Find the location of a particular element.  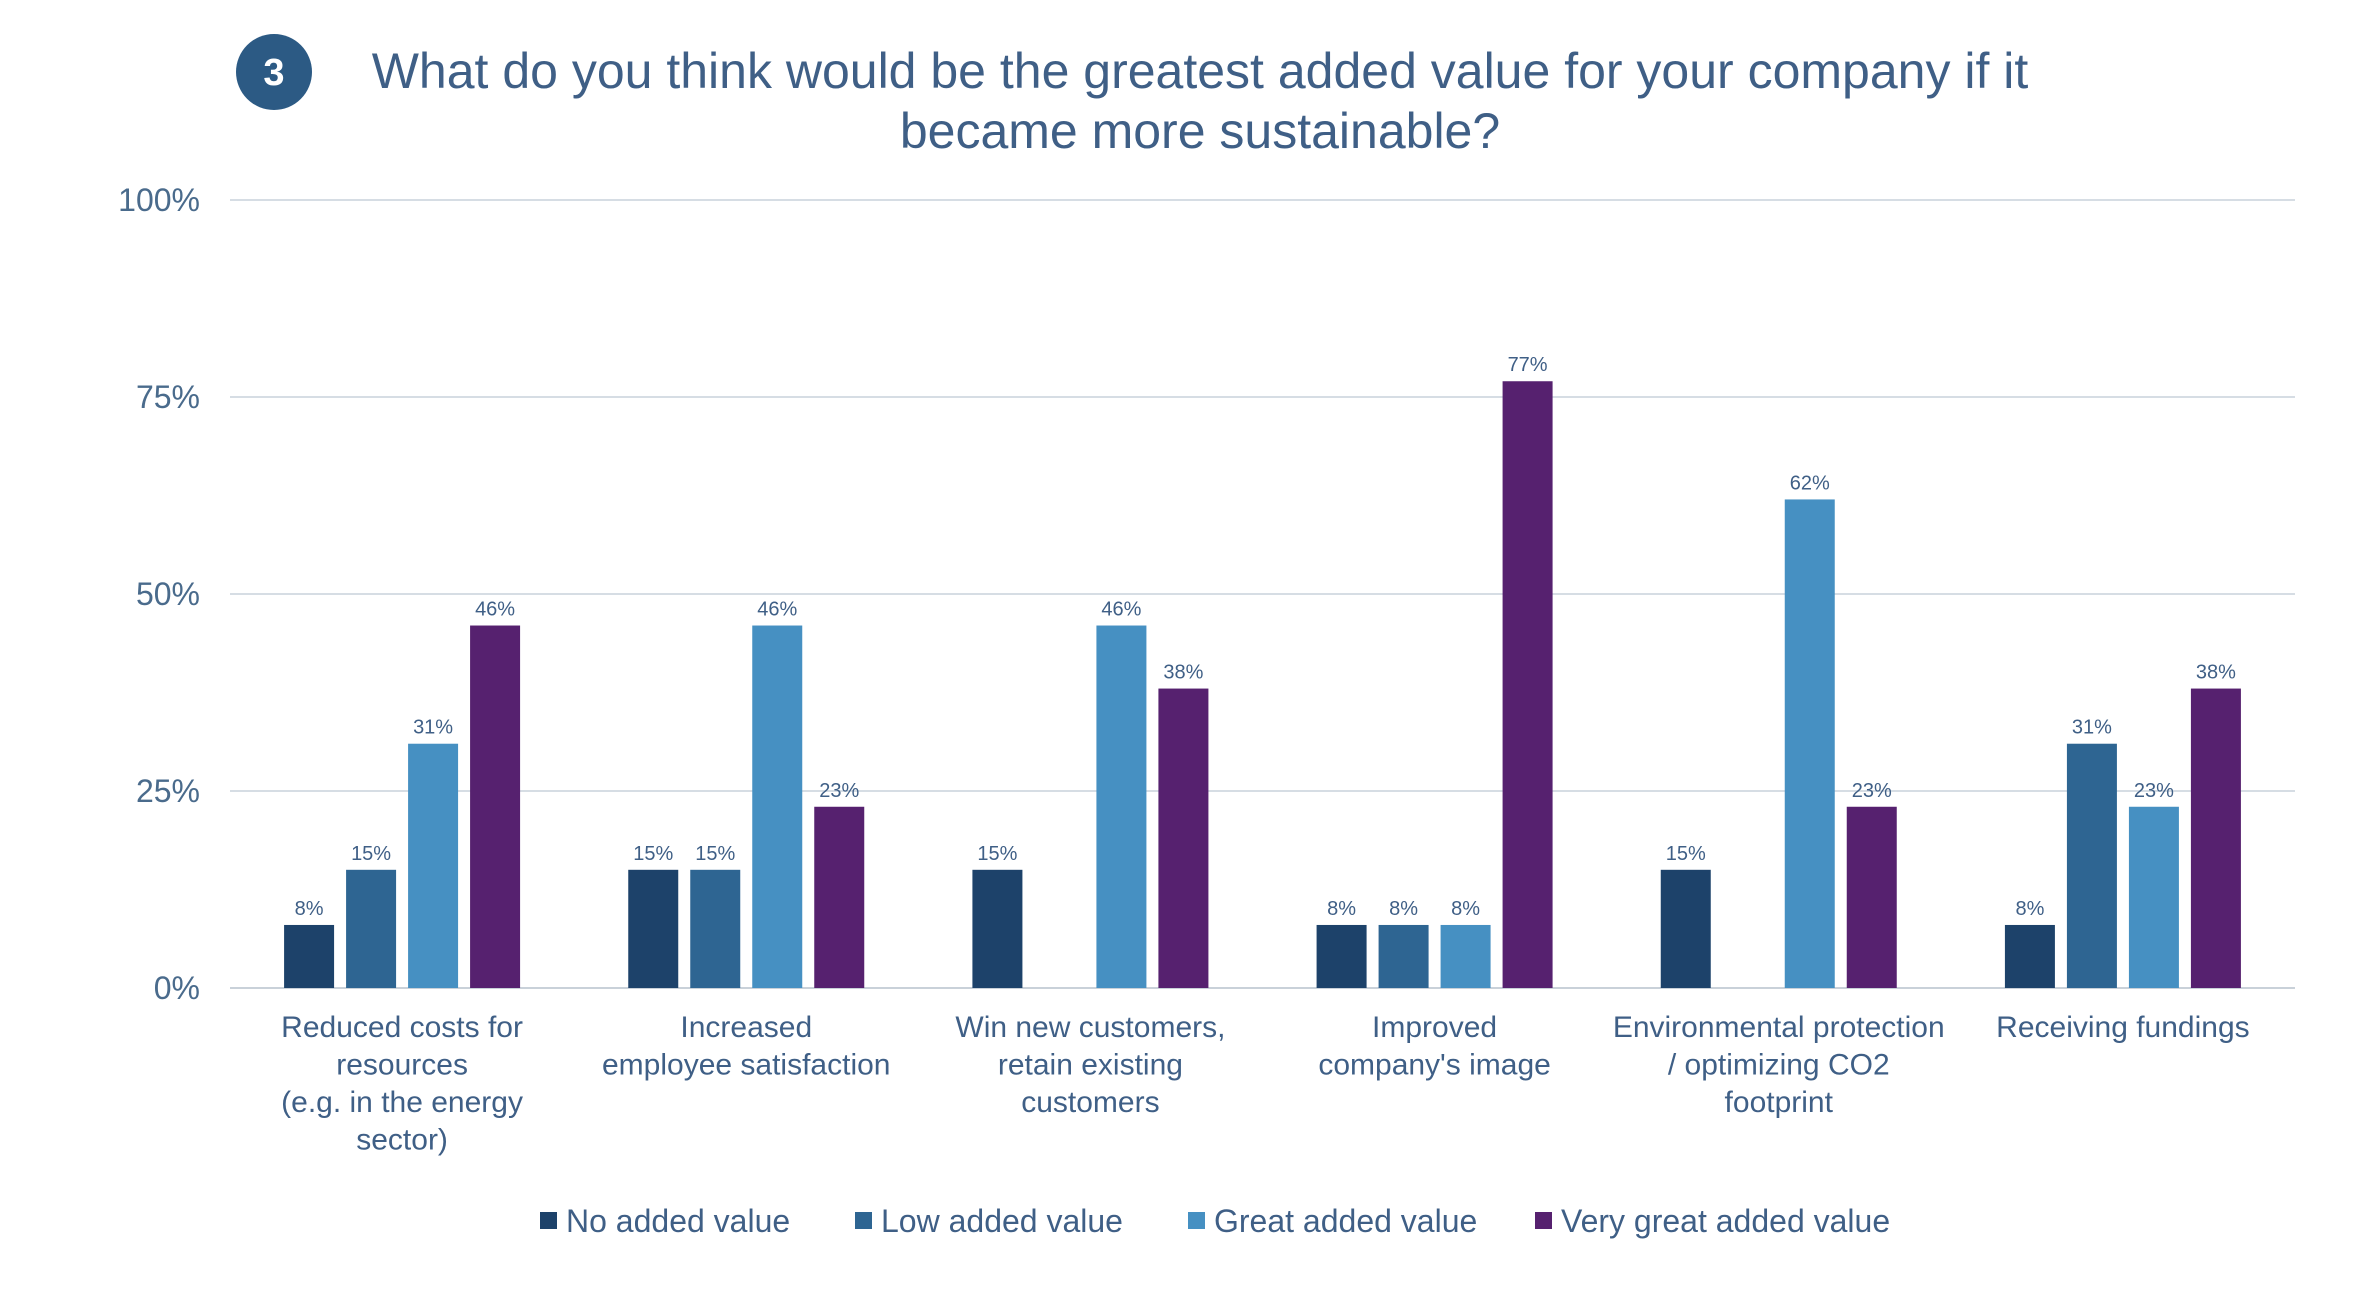

category-label: Win new customers, is located at coordinates (1090, 1027).